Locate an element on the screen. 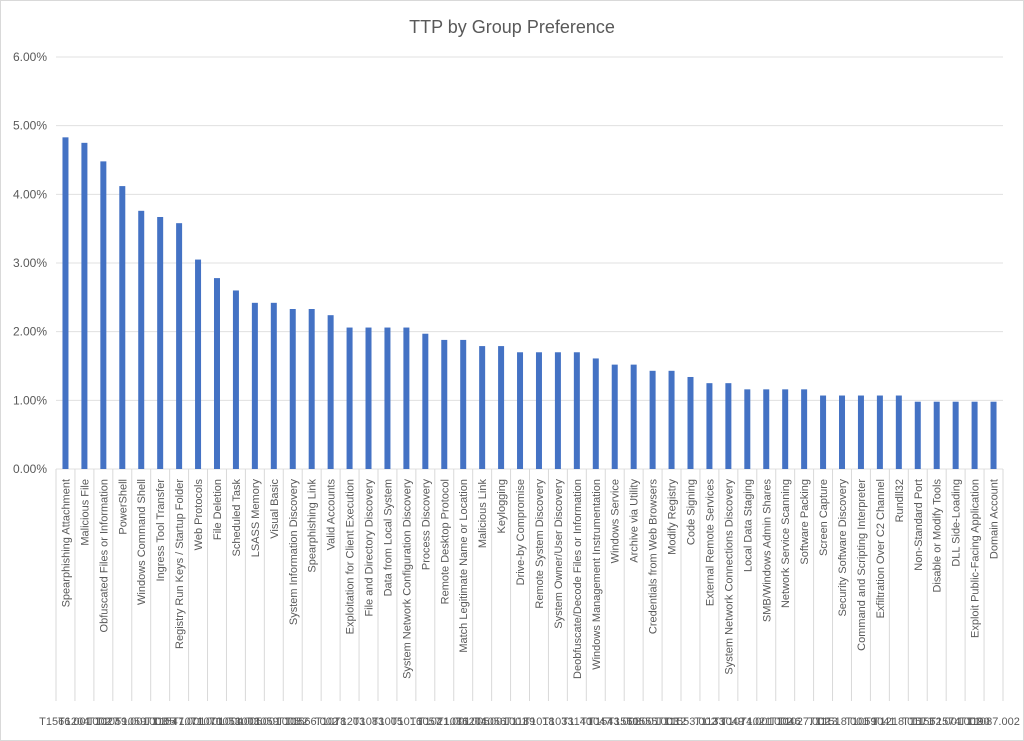  category-label: Spearphishing Attachment is located at coordinates (66, 543).